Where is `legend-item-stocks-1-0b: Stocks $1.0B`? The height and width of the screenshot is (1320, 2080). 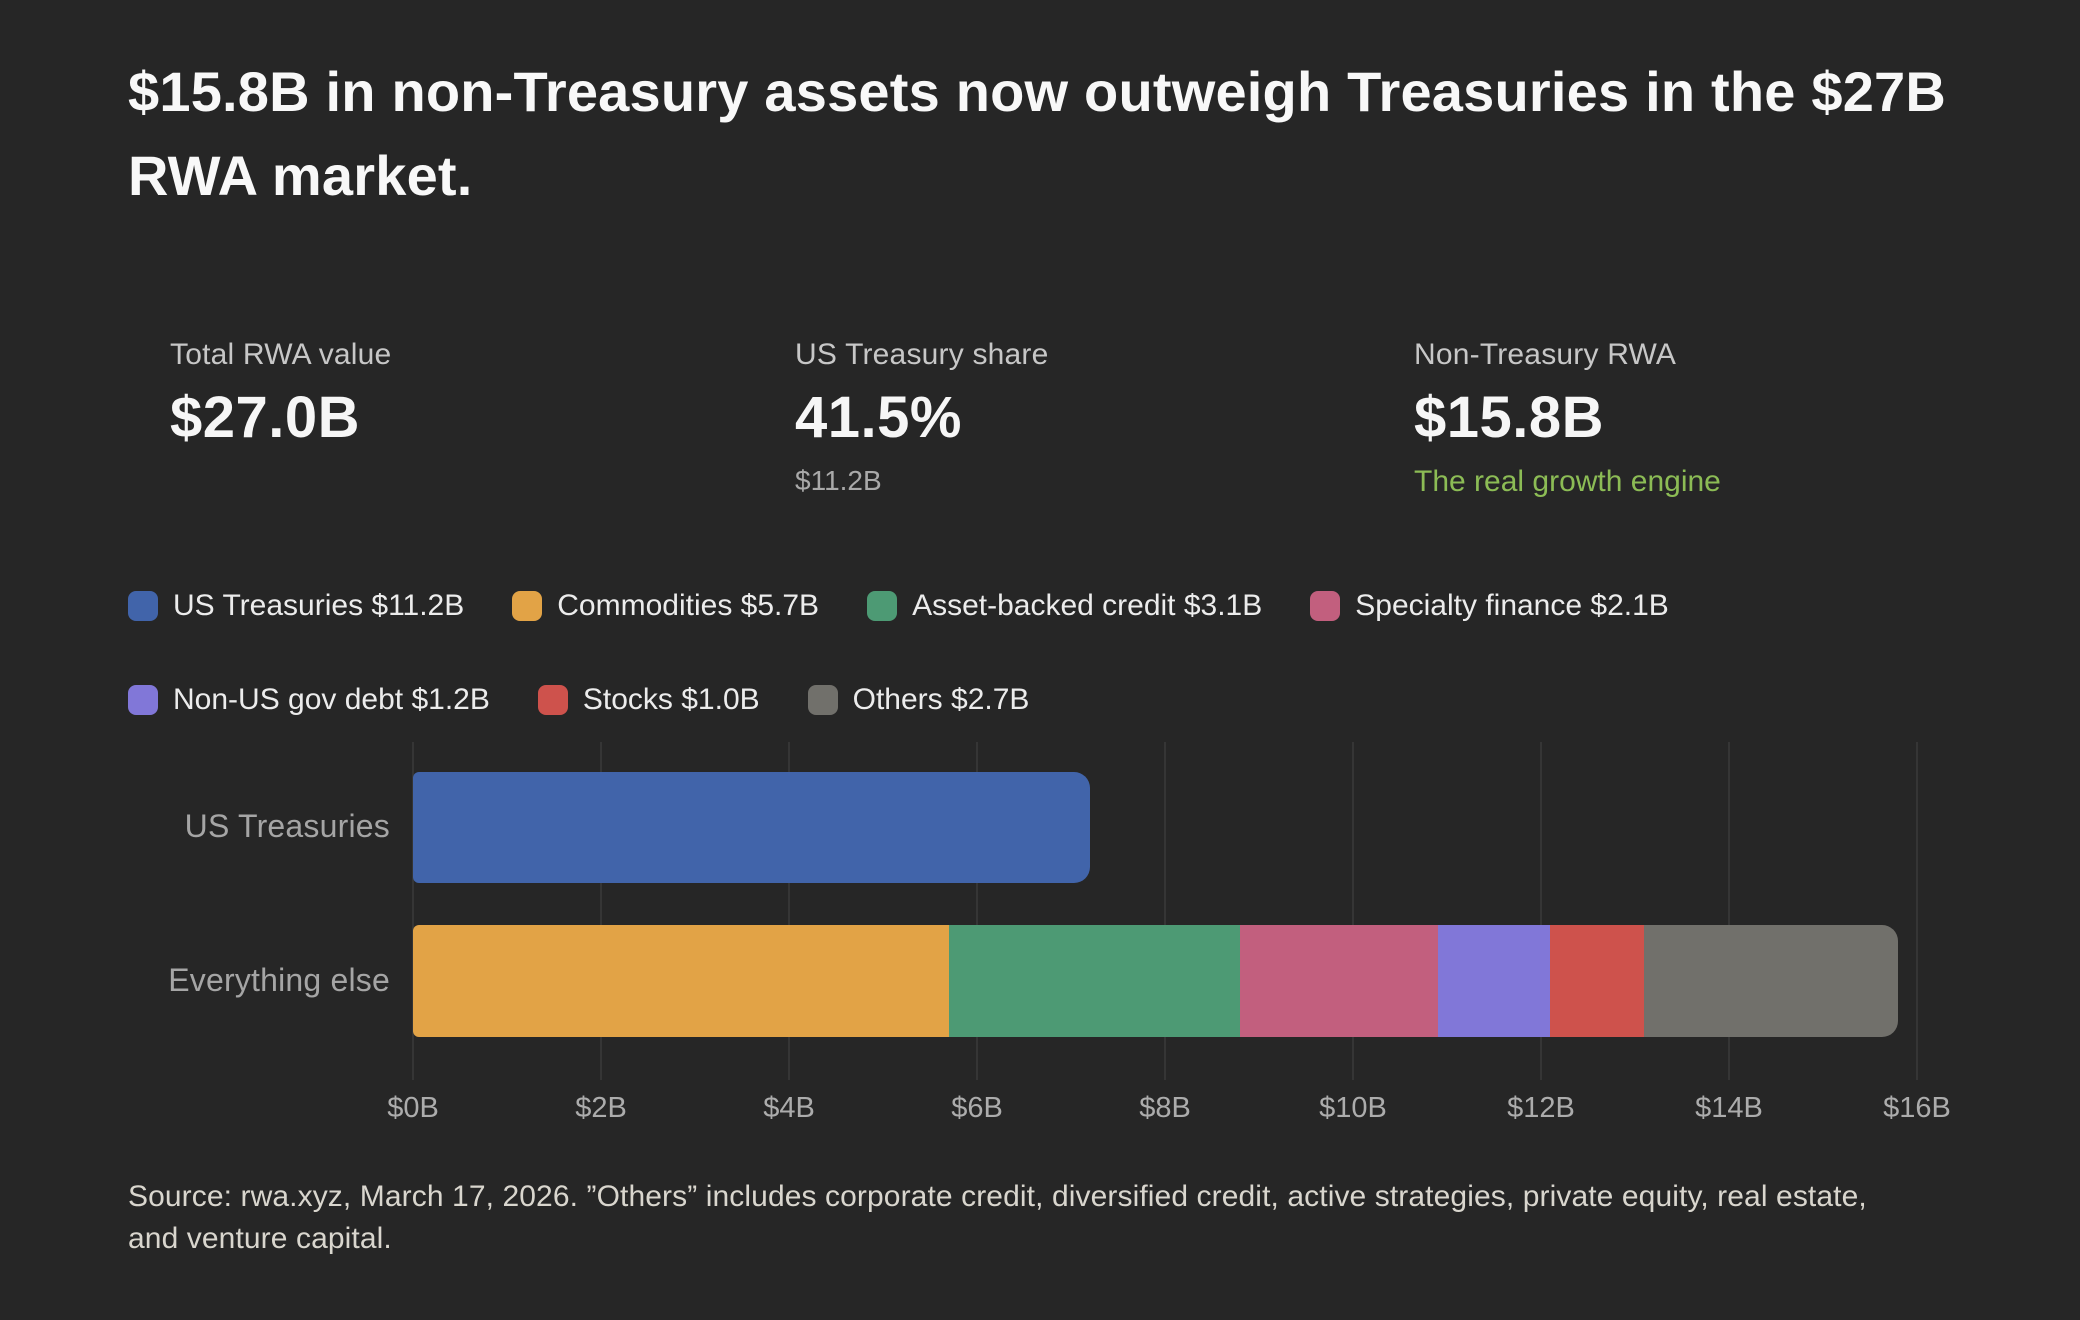
legend-item-stocks-1-0b: Stocks $1.0B is located at coordinates (648, 700).